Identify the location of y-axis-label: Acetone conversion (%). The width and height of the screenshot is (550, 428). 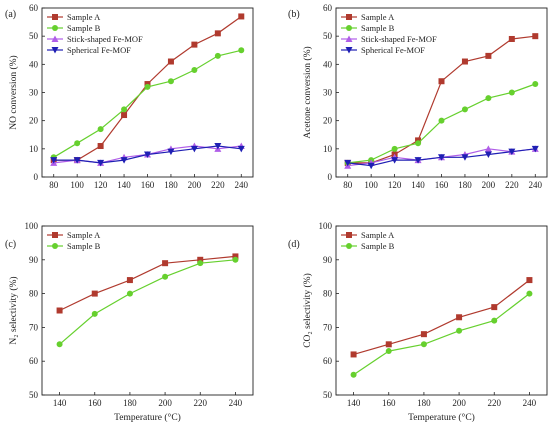
(307, 92).